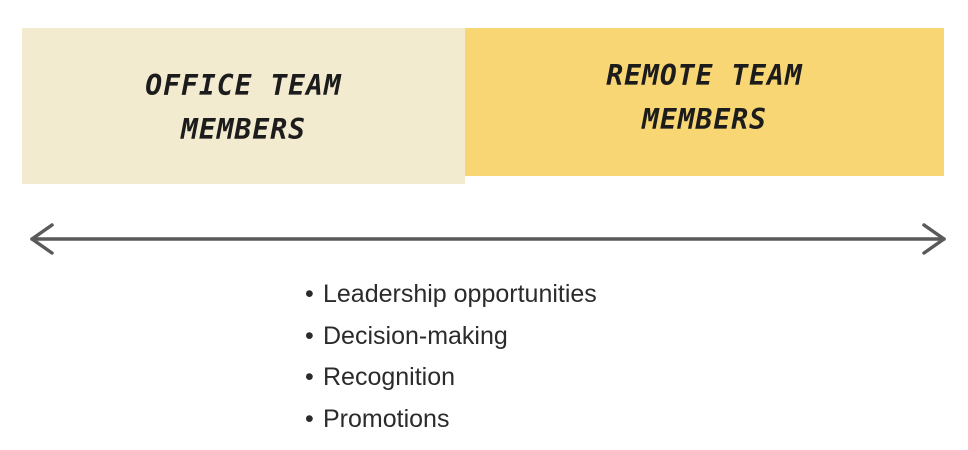  I want to click on bullet-item-leadership: • Leadership opportunities, so click(451, 295).